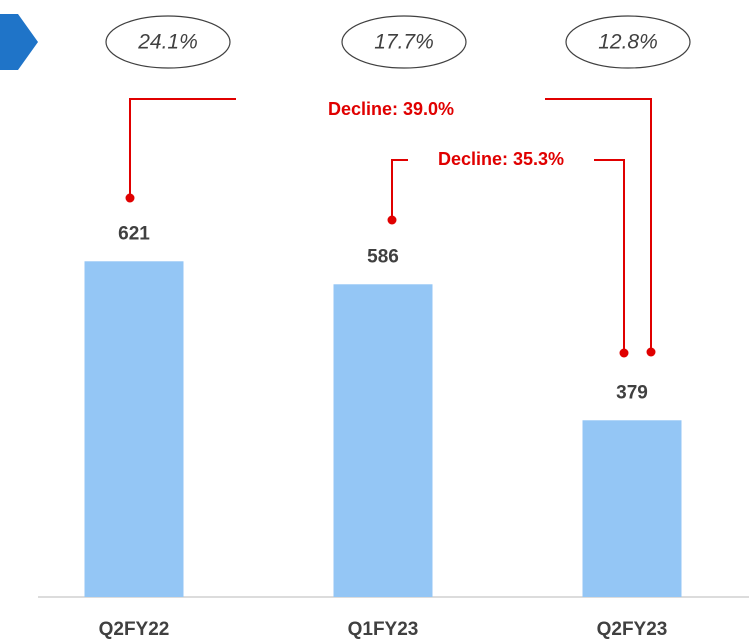 The width and height of the screenshot is (749, 644). I want to click on arrow-icon, so click(19, 42).